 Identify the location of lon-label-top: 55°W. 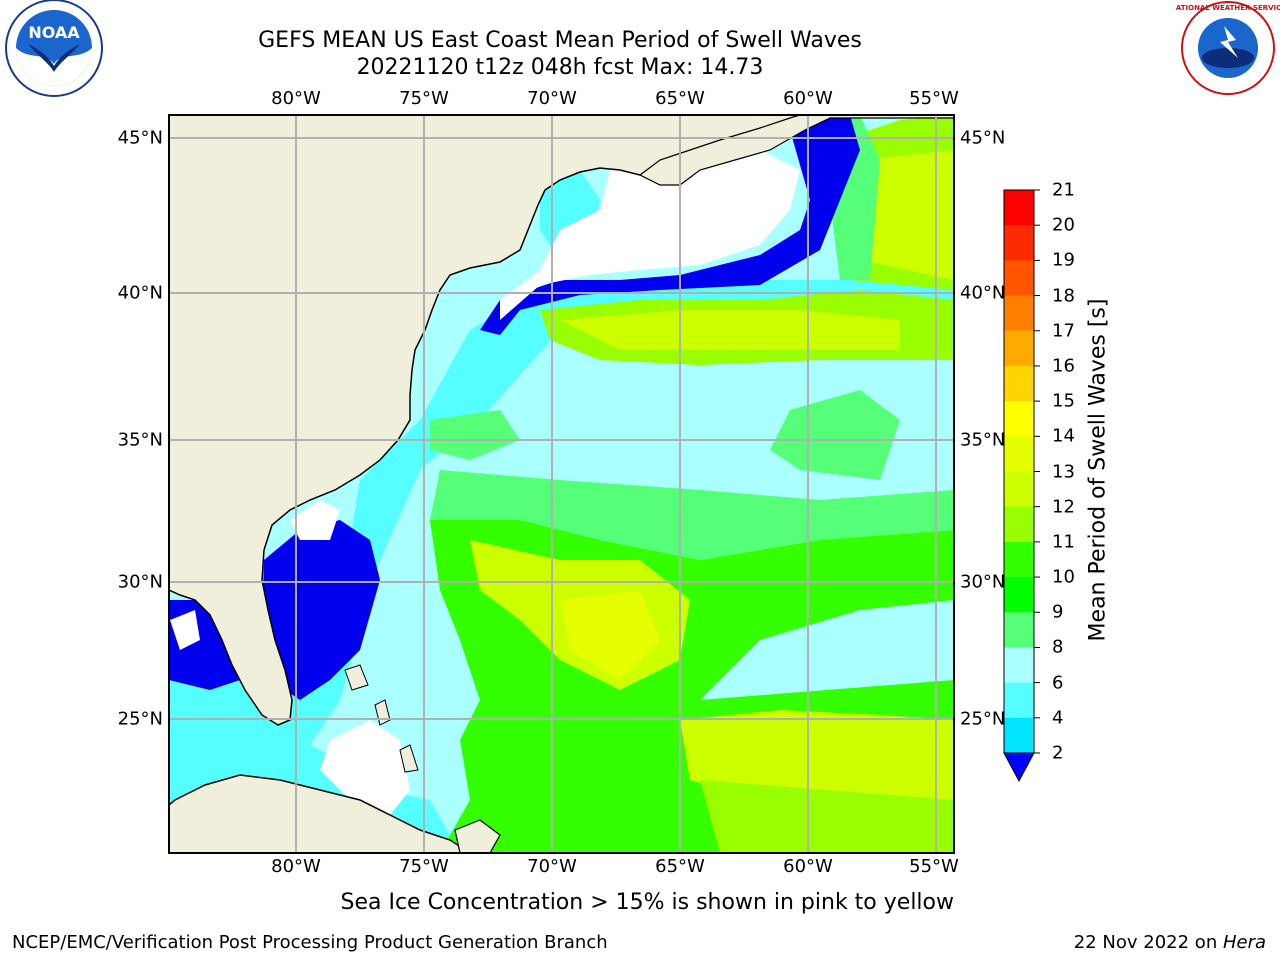
(934, 98).